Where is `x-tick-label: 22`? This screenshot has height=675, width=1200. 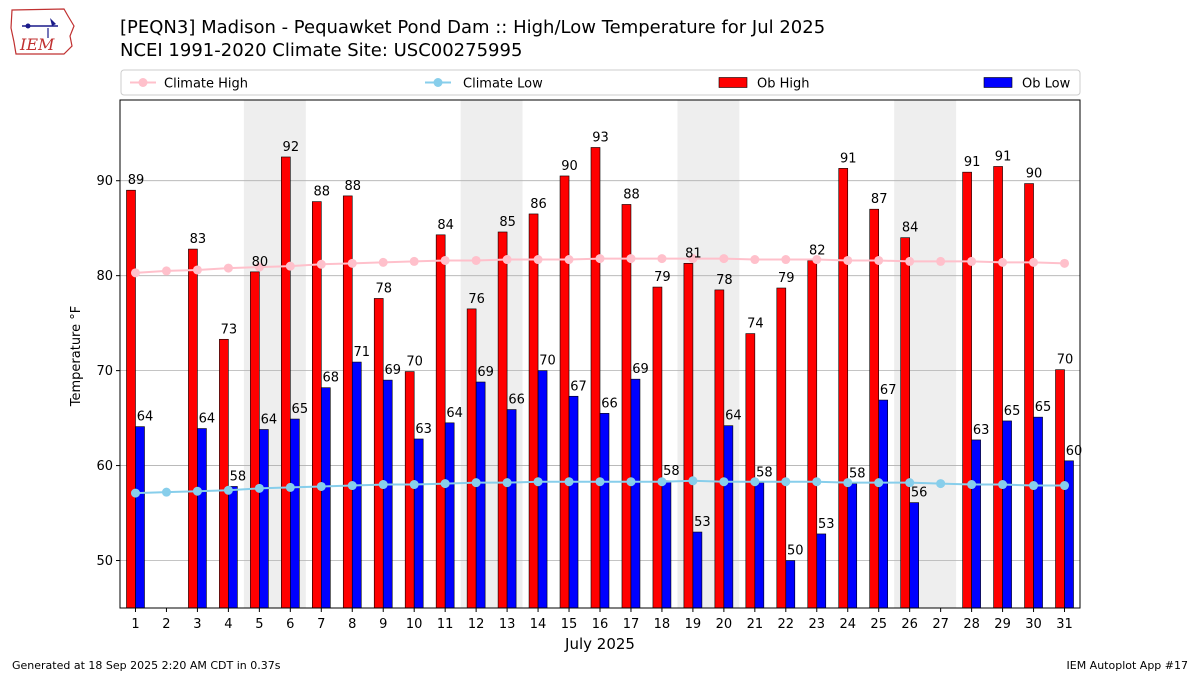 x-tick-label: 22 is located at coordinates (786, 624).